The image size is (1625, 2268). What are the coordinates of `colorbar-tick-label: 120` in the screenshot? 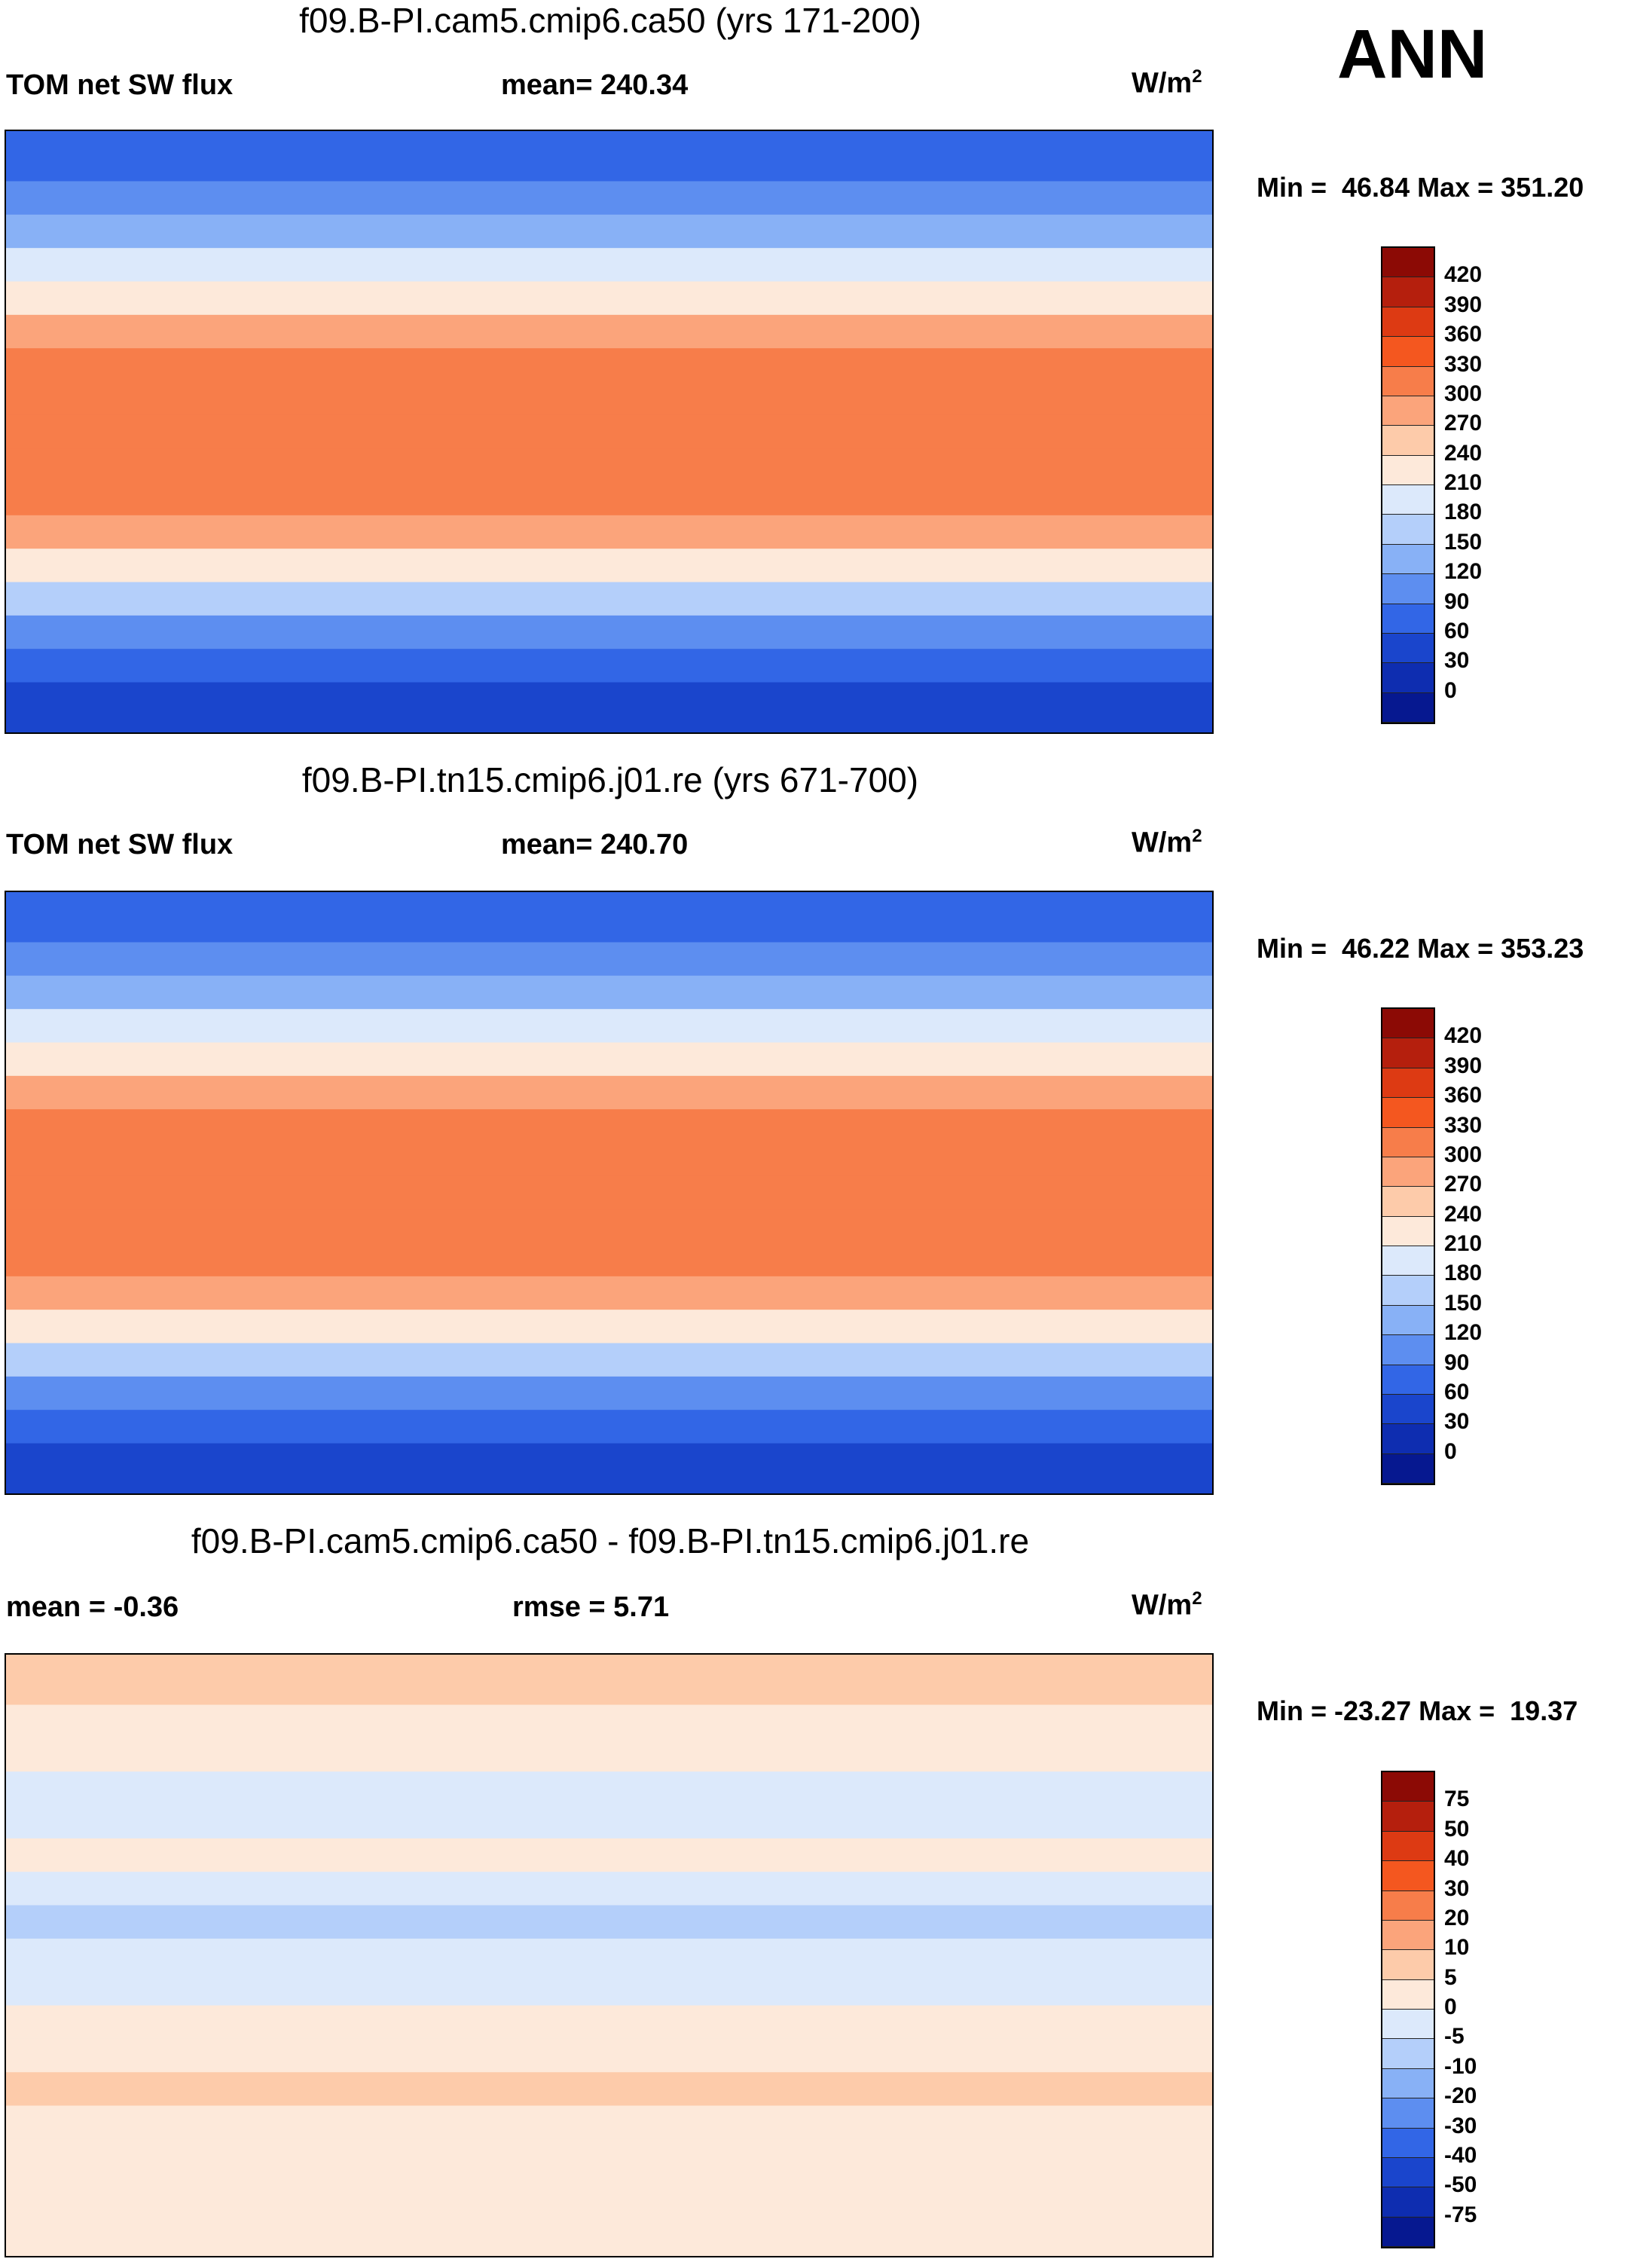 It's located at (1463, 572).